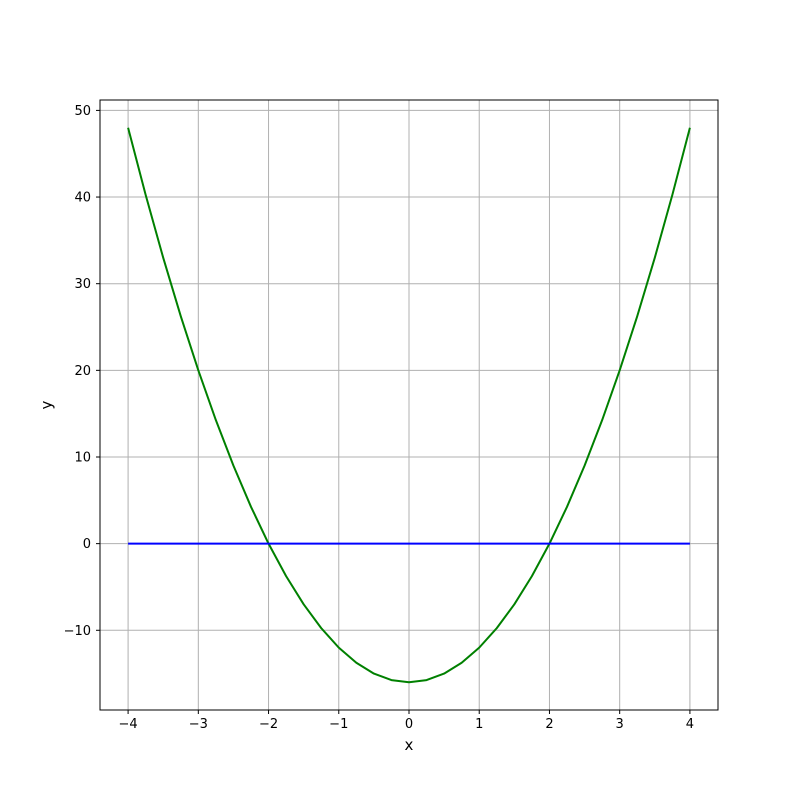  I want to click on x-tick-label: −2, so click(268, 724).